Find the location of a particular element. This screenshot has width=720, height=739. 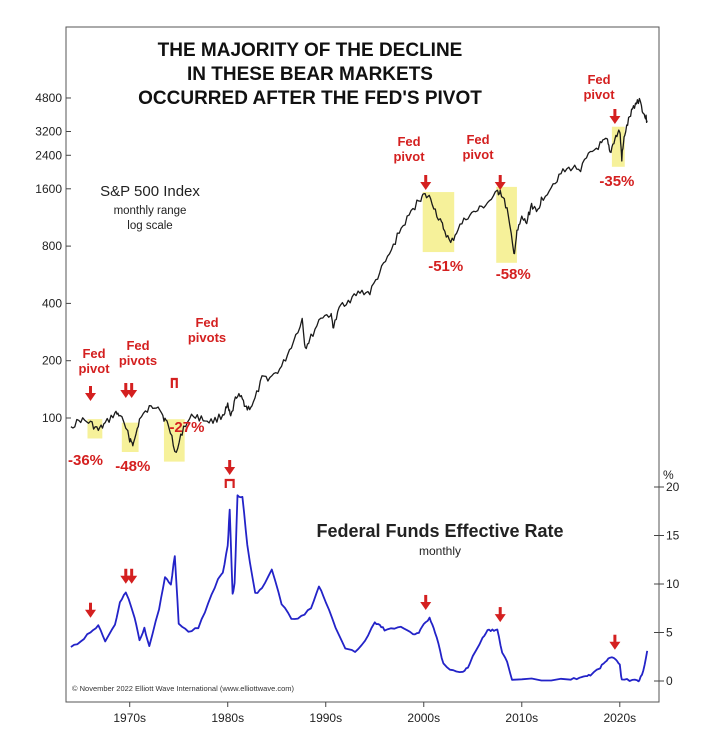

spx-y-axis: 100 200 400 800 1600 2400 3200 4800 is located at coordinates (53, 258).